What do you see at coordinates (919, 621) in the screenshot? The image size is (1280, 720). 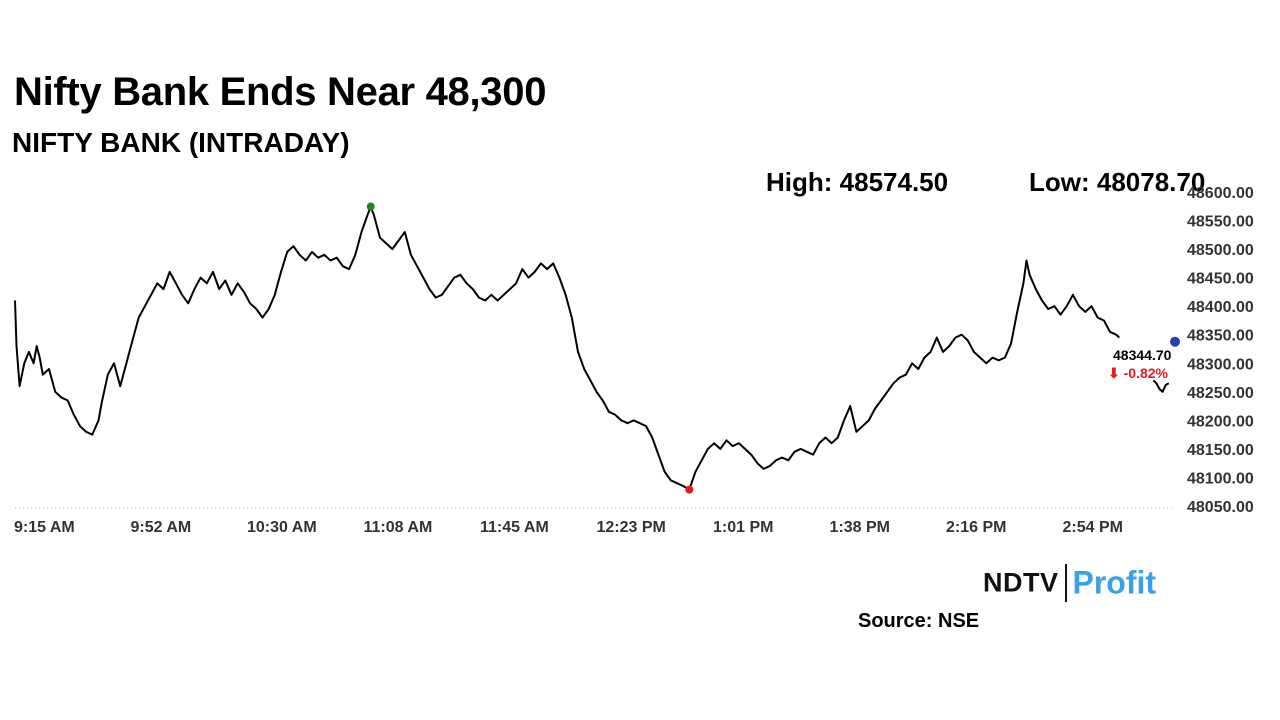 I see `source-note: Source: NSE` at bounding box center [919, 621].